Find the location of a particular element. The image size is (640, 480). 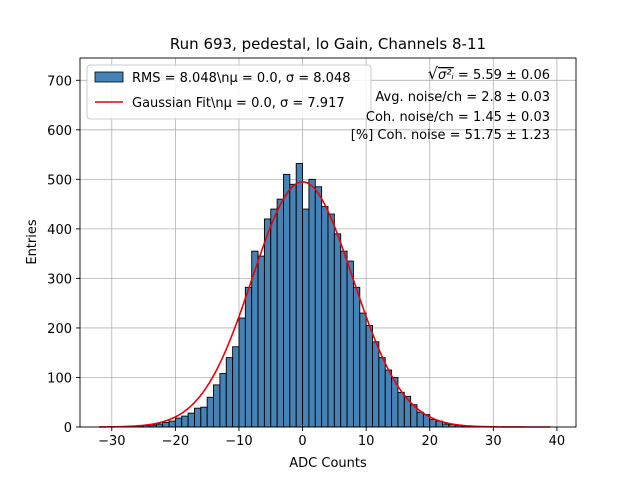

legend-swatch-histogram is located at coordinates (109, 77).